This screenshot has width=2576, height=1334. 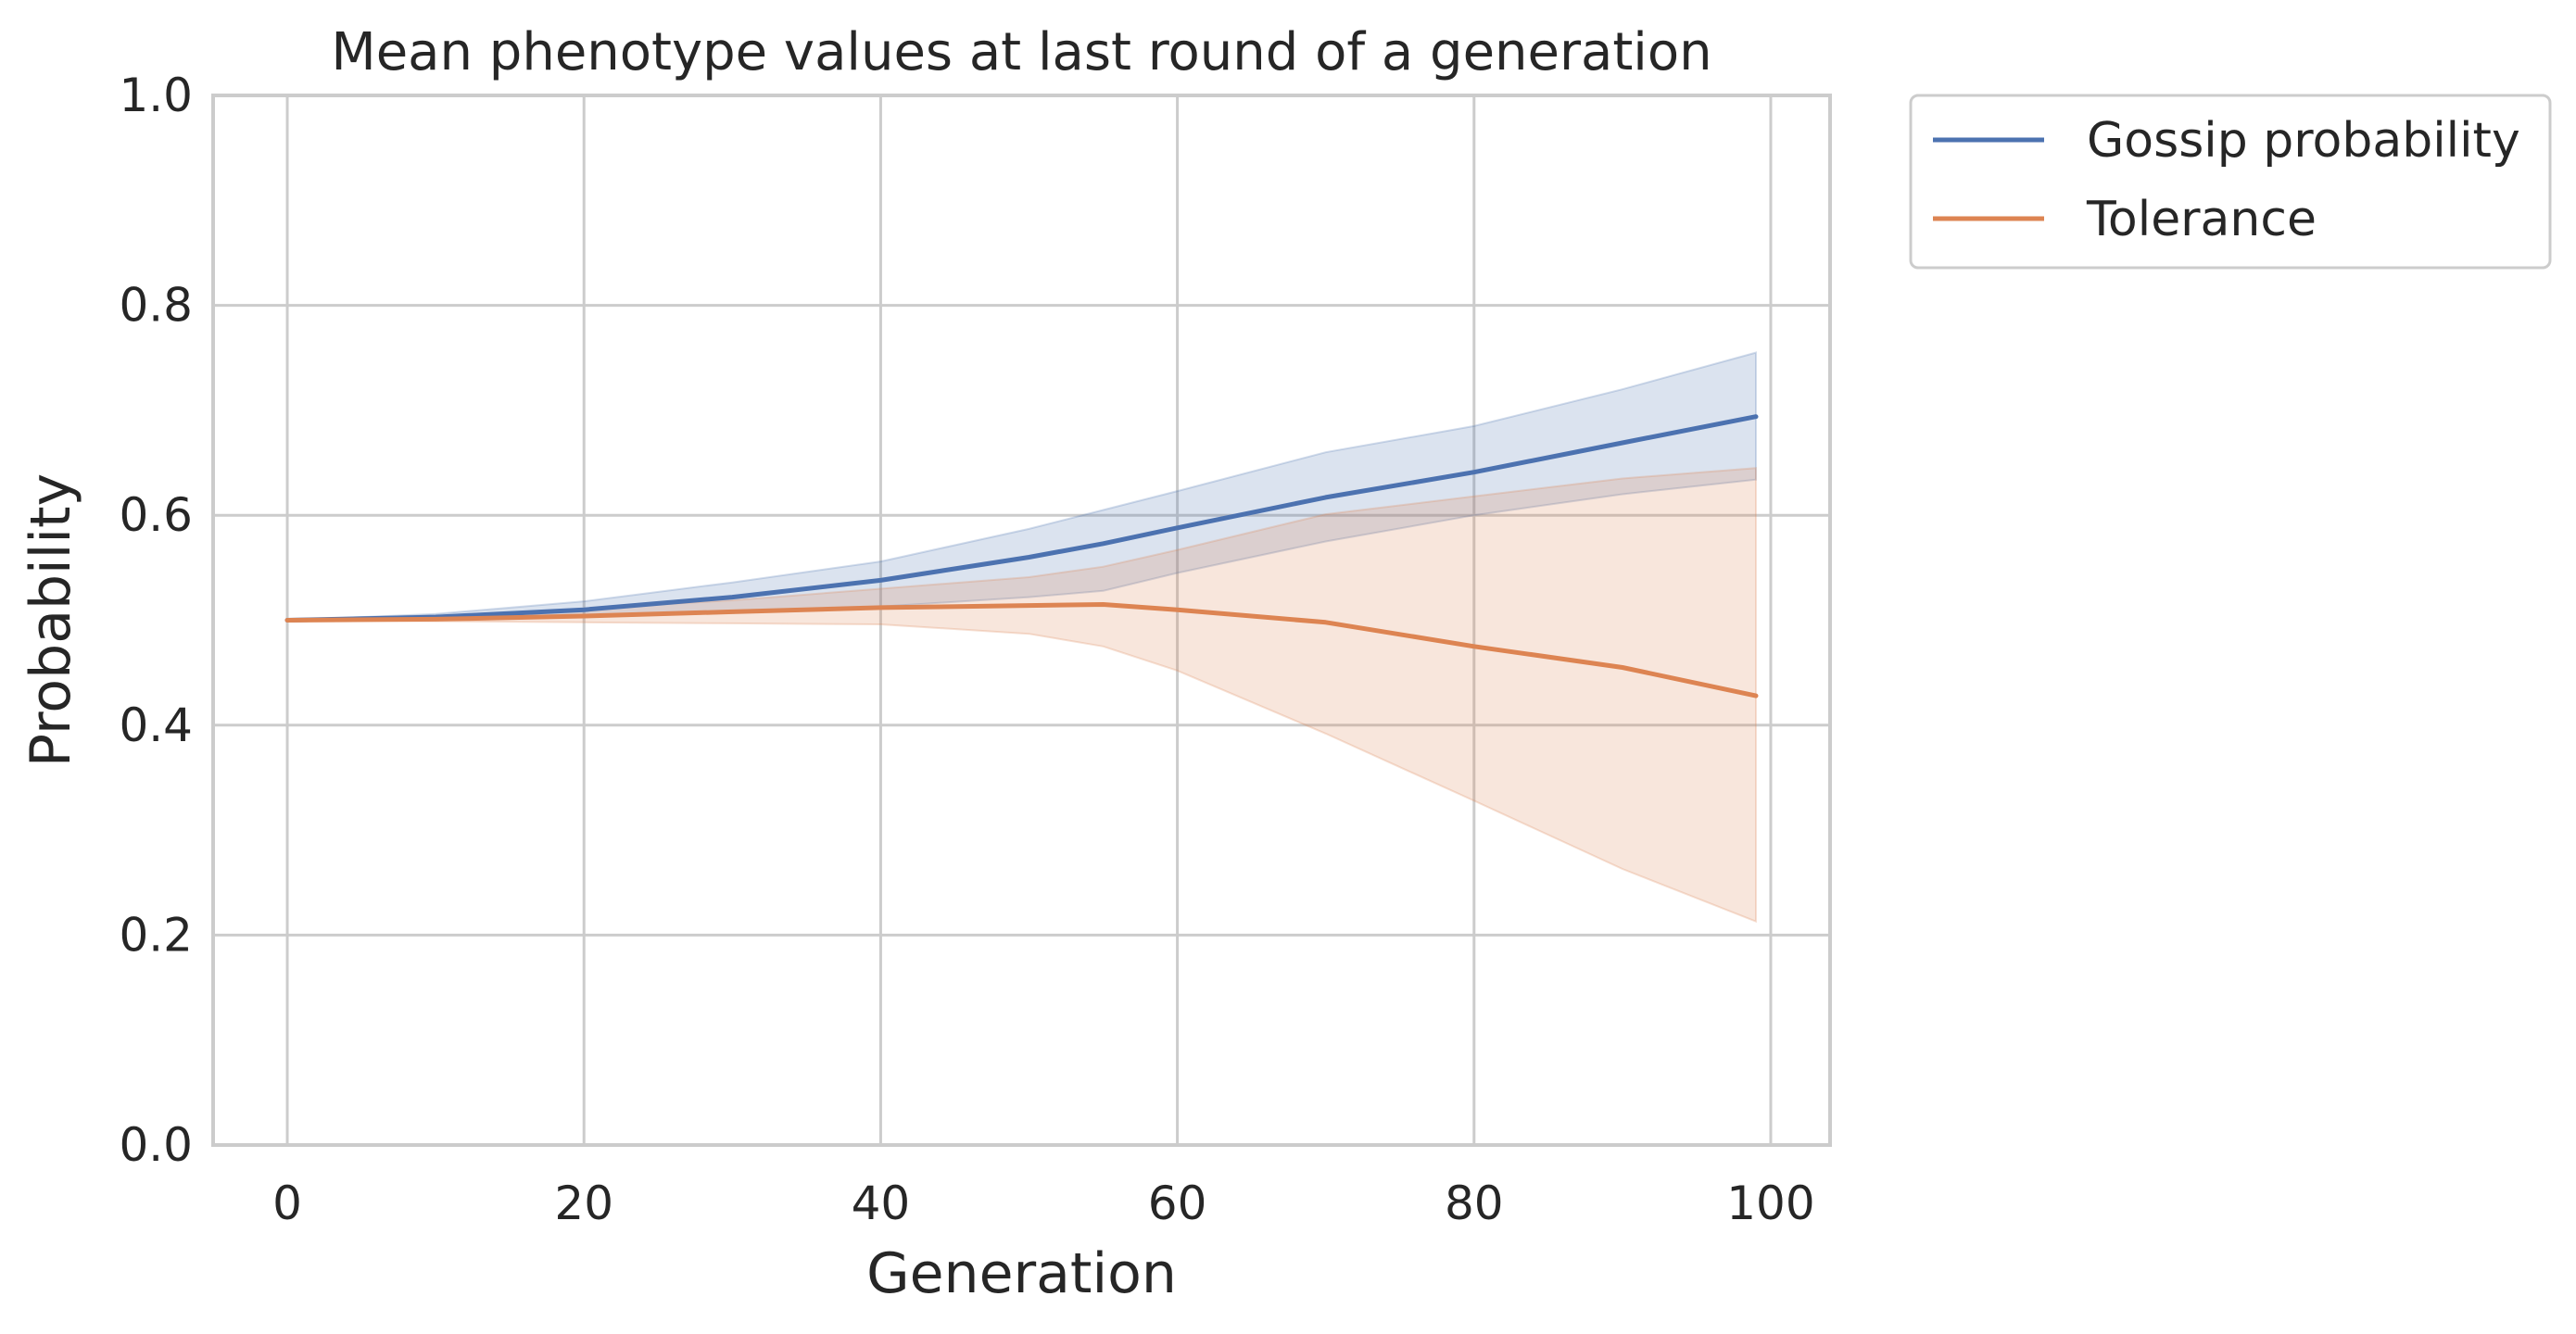 What do you see at coordinates (156, 725) in the screenshot?
I see `y-tick-label: 0.4` at bounding box center [156, 725].